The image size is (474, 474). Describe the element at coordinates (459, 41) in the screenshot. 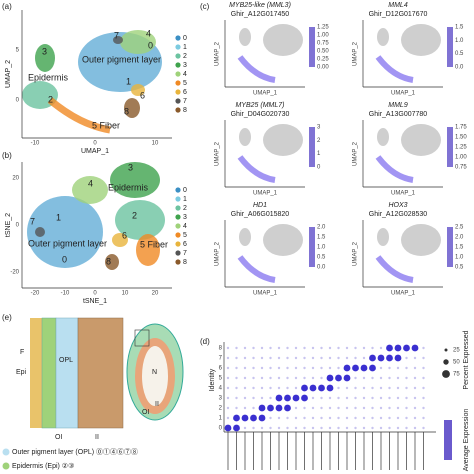

I see `scale-label: 1.0` at that location.